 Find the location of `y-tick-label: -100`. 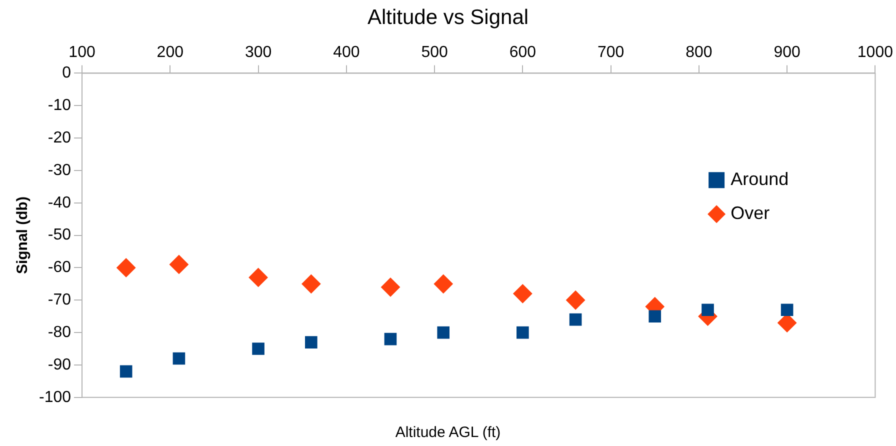

y-tick-label: -100 is located at coordinates (55, 397).